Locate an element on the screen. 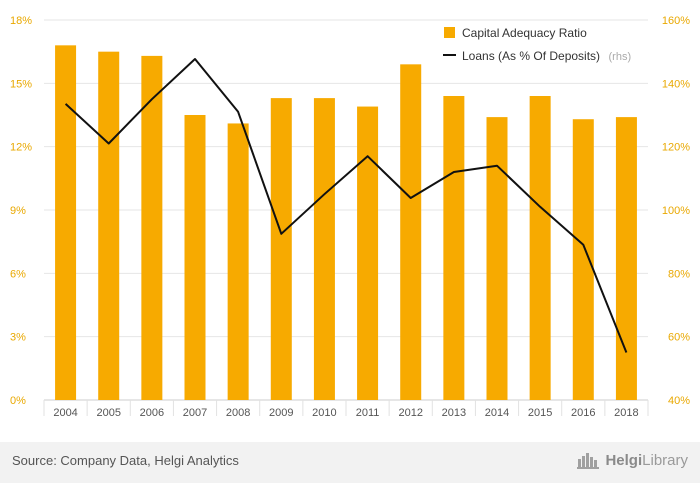  left-tick-label: 15% is located at coordinates (21, 84).